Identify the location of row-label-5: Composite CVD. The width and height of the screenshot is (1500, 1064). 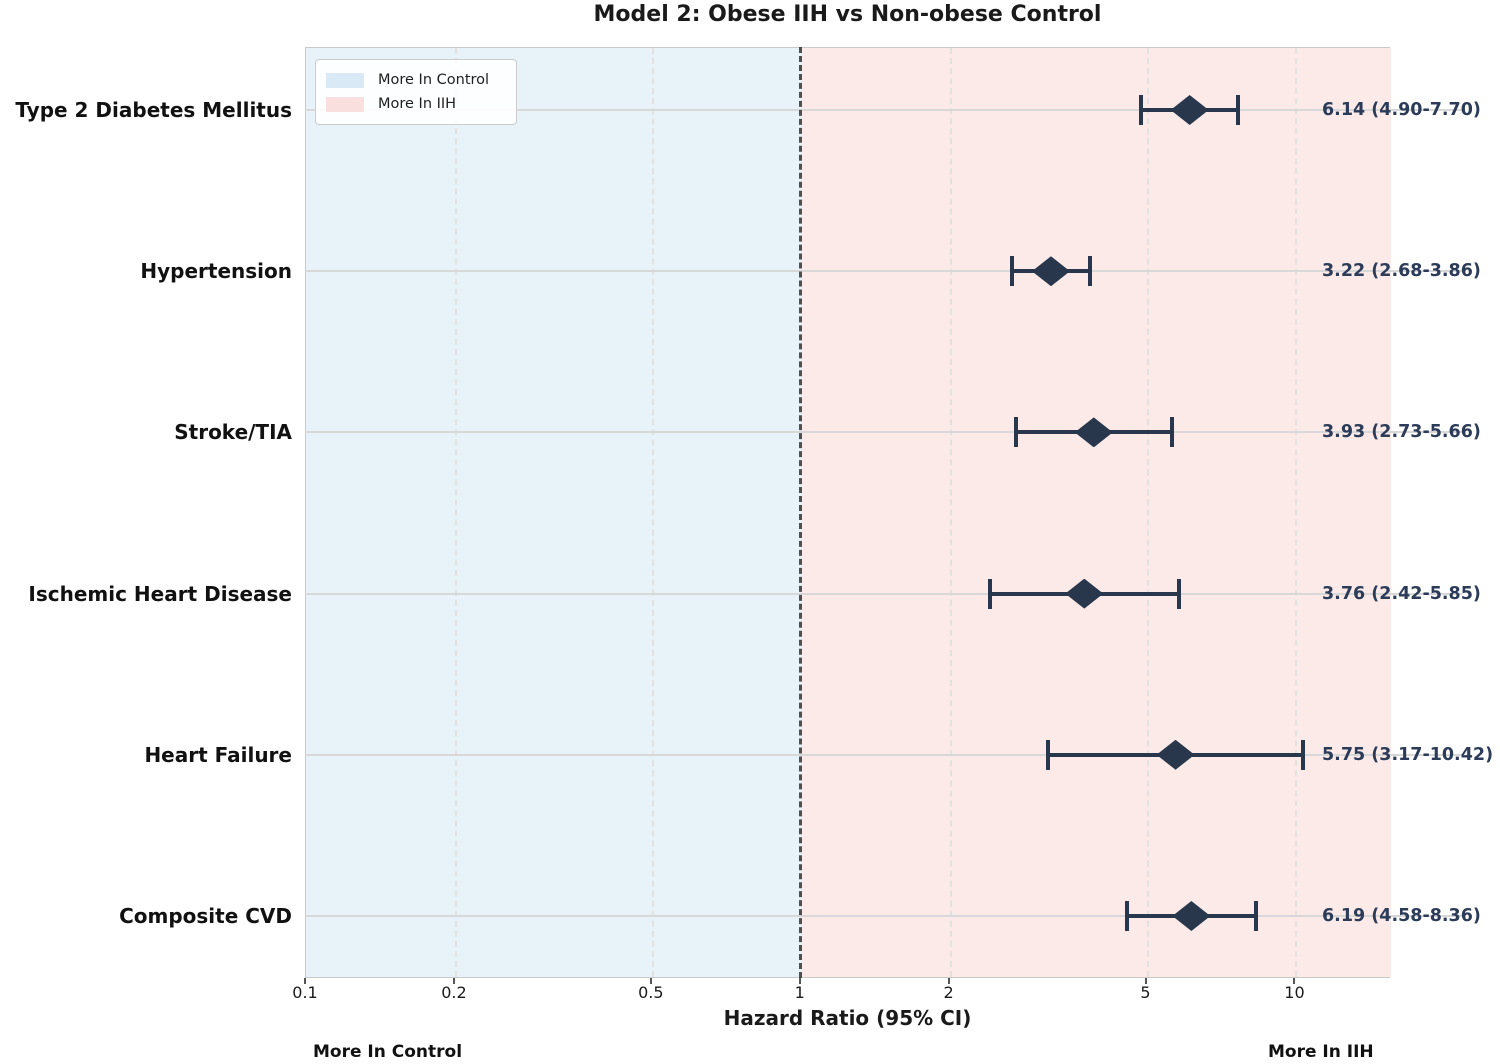
(205, 916).